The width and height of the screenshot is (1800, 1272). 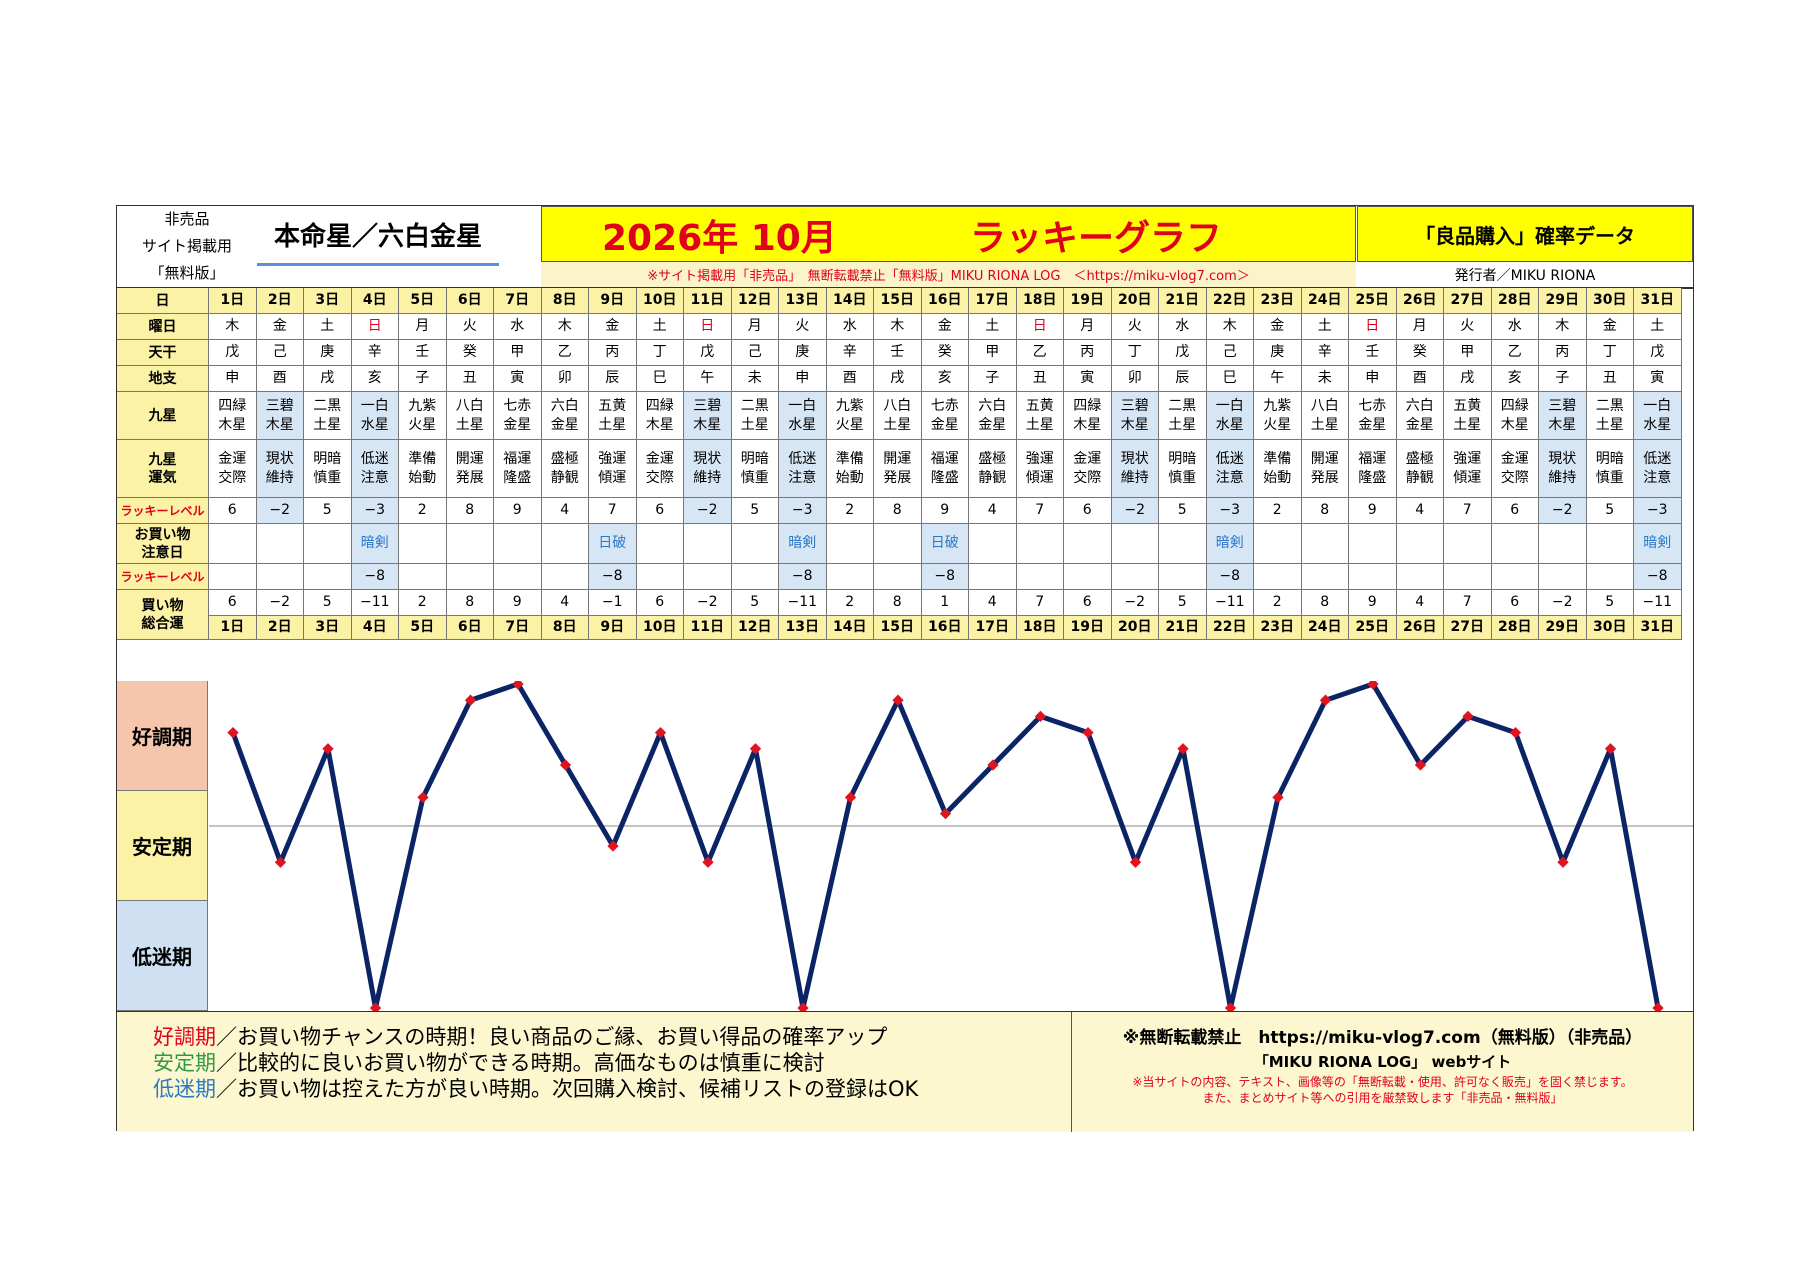 What do you see at coordinates (328, 379) in the screenshot?
I see `cell-branch: 戌` at bounding box center [328, 379].